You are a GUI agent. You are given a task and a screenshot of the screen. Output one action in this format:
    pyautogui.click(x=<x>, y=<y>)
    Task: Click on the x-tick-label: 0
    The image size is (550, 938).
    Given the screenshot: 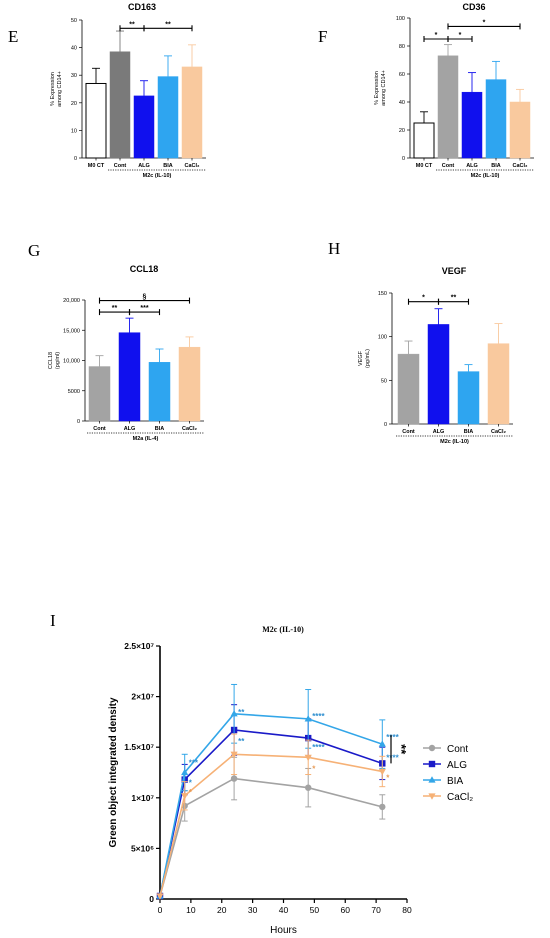 What is the action you would take?
    pyautogui.click(x=160, y=910)
    